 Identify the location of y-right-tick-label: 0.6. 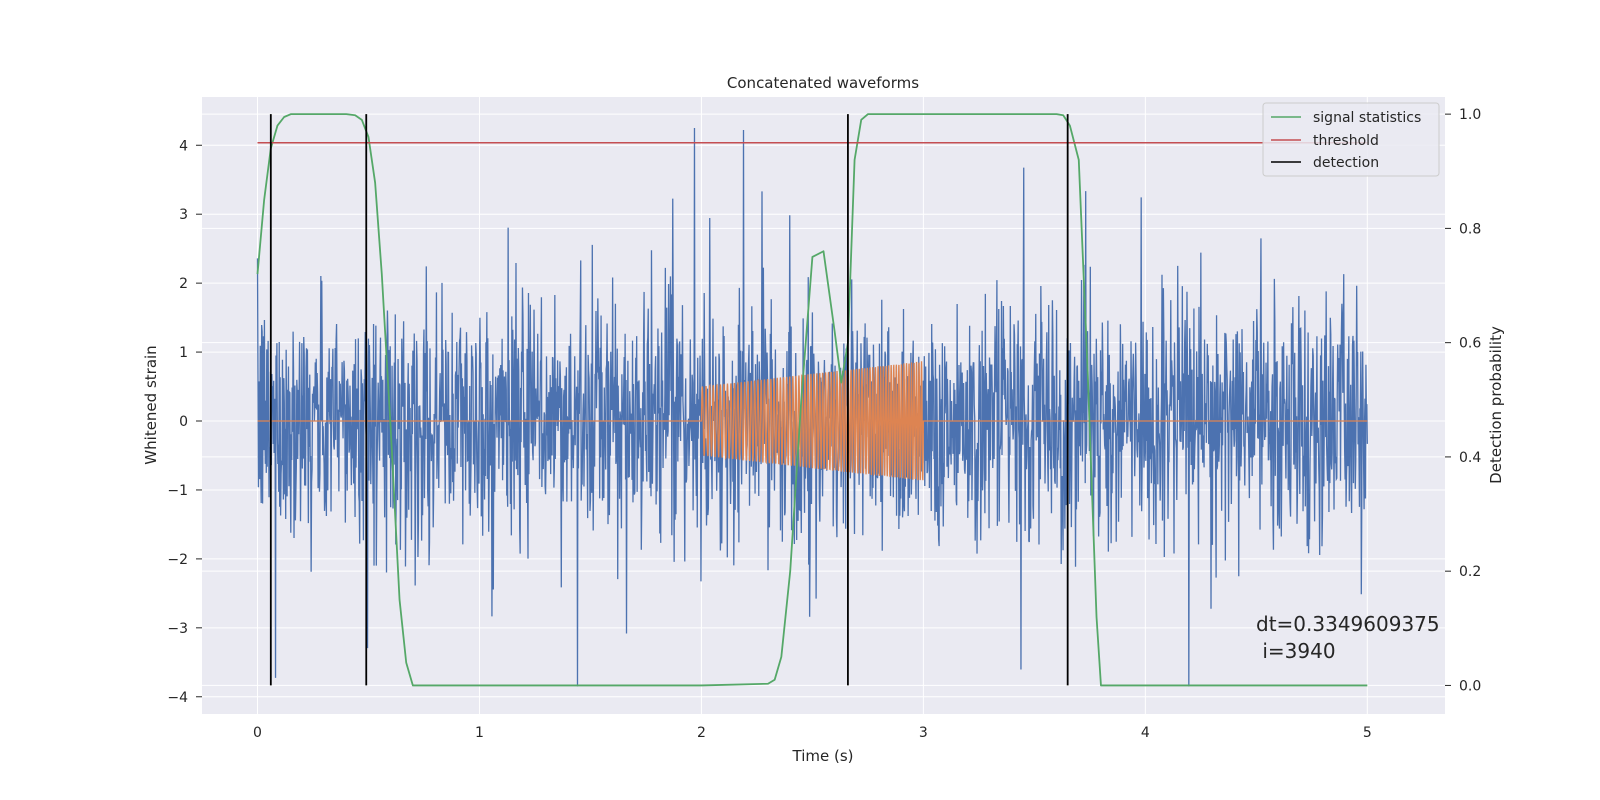
(1470, 344).